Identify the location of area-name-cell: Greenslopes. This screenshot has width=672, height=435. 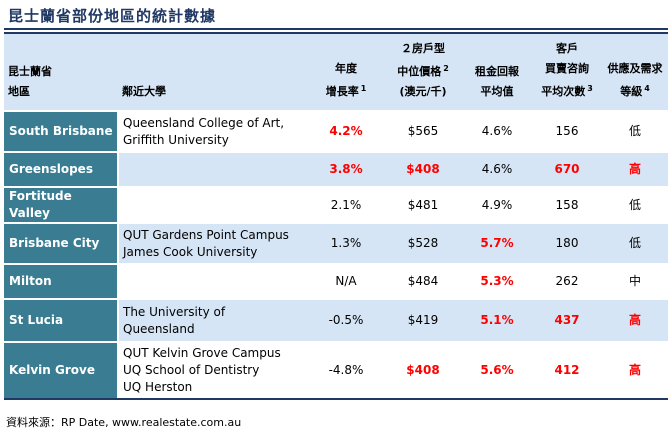
(61, 169).